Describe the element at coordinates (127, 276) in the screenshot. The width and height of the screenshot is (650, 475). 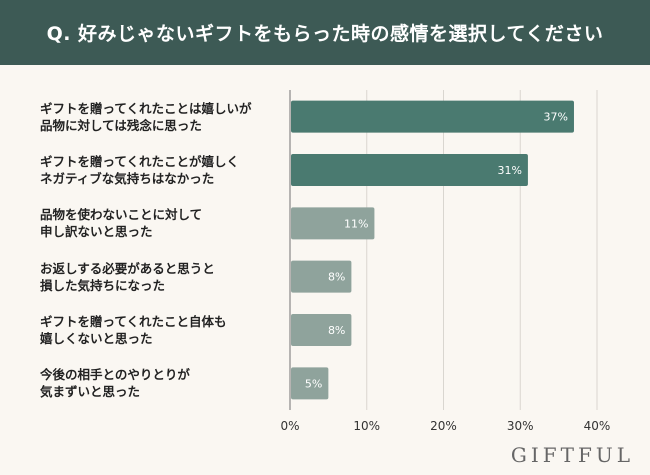
I see `category-label: お返しする必要があると思うと 損した気持ちになった` at that location.